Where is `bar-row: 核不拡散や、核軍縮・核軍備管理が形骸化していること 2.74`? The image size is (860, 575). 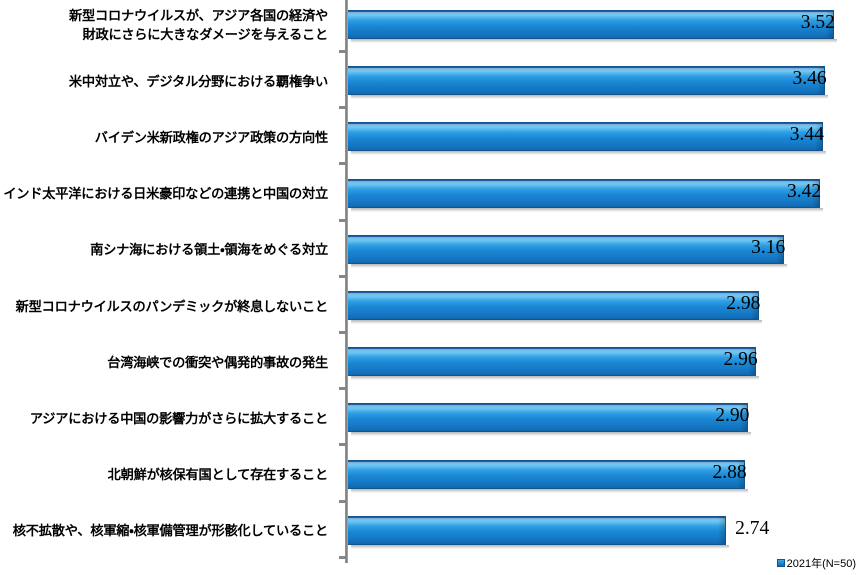
bar-row: 核不拡散や、核軍縮・核軍備管理が形骸化していること 2.74 is located at coordinates (430, 531).